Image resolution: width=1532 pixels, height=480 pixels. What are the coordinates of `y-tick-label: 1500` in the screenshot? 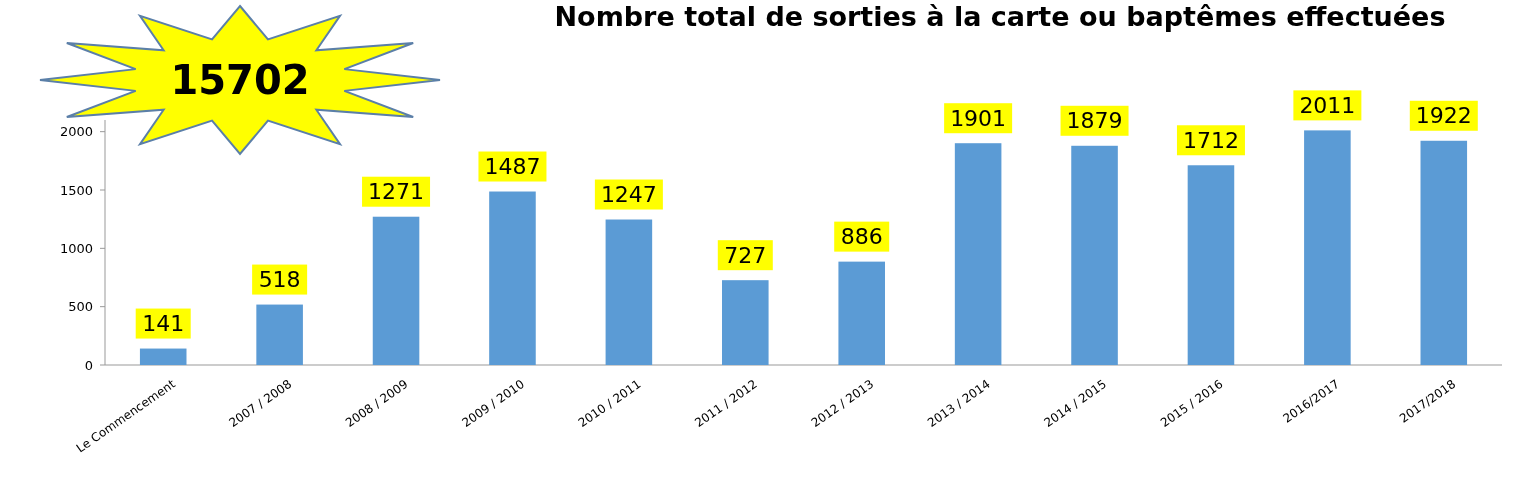 It's located at (76, 190).